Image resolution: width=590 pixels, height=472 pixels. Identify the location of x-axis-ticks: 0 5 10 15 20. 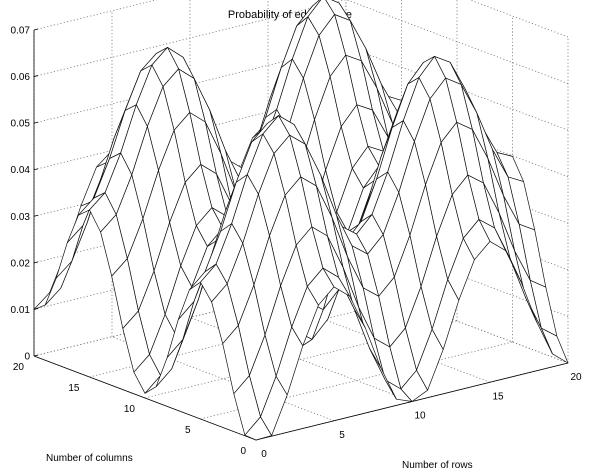
(421, 416).